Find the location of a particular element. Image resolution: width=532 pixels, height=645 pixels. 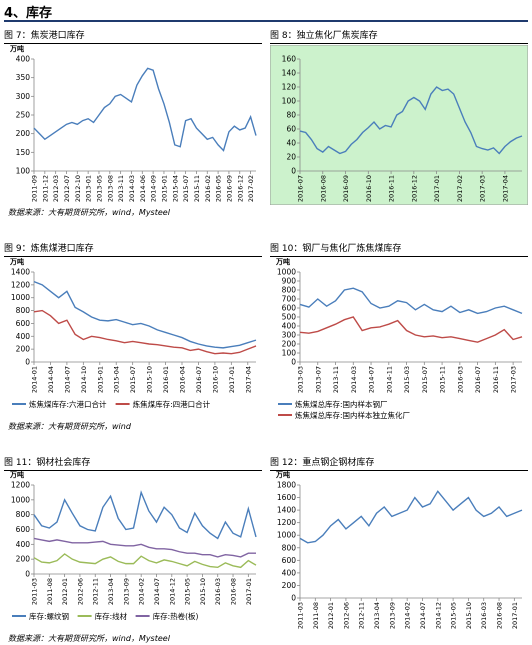

y-tick-label: 250 is located at coordinates (23, 115).